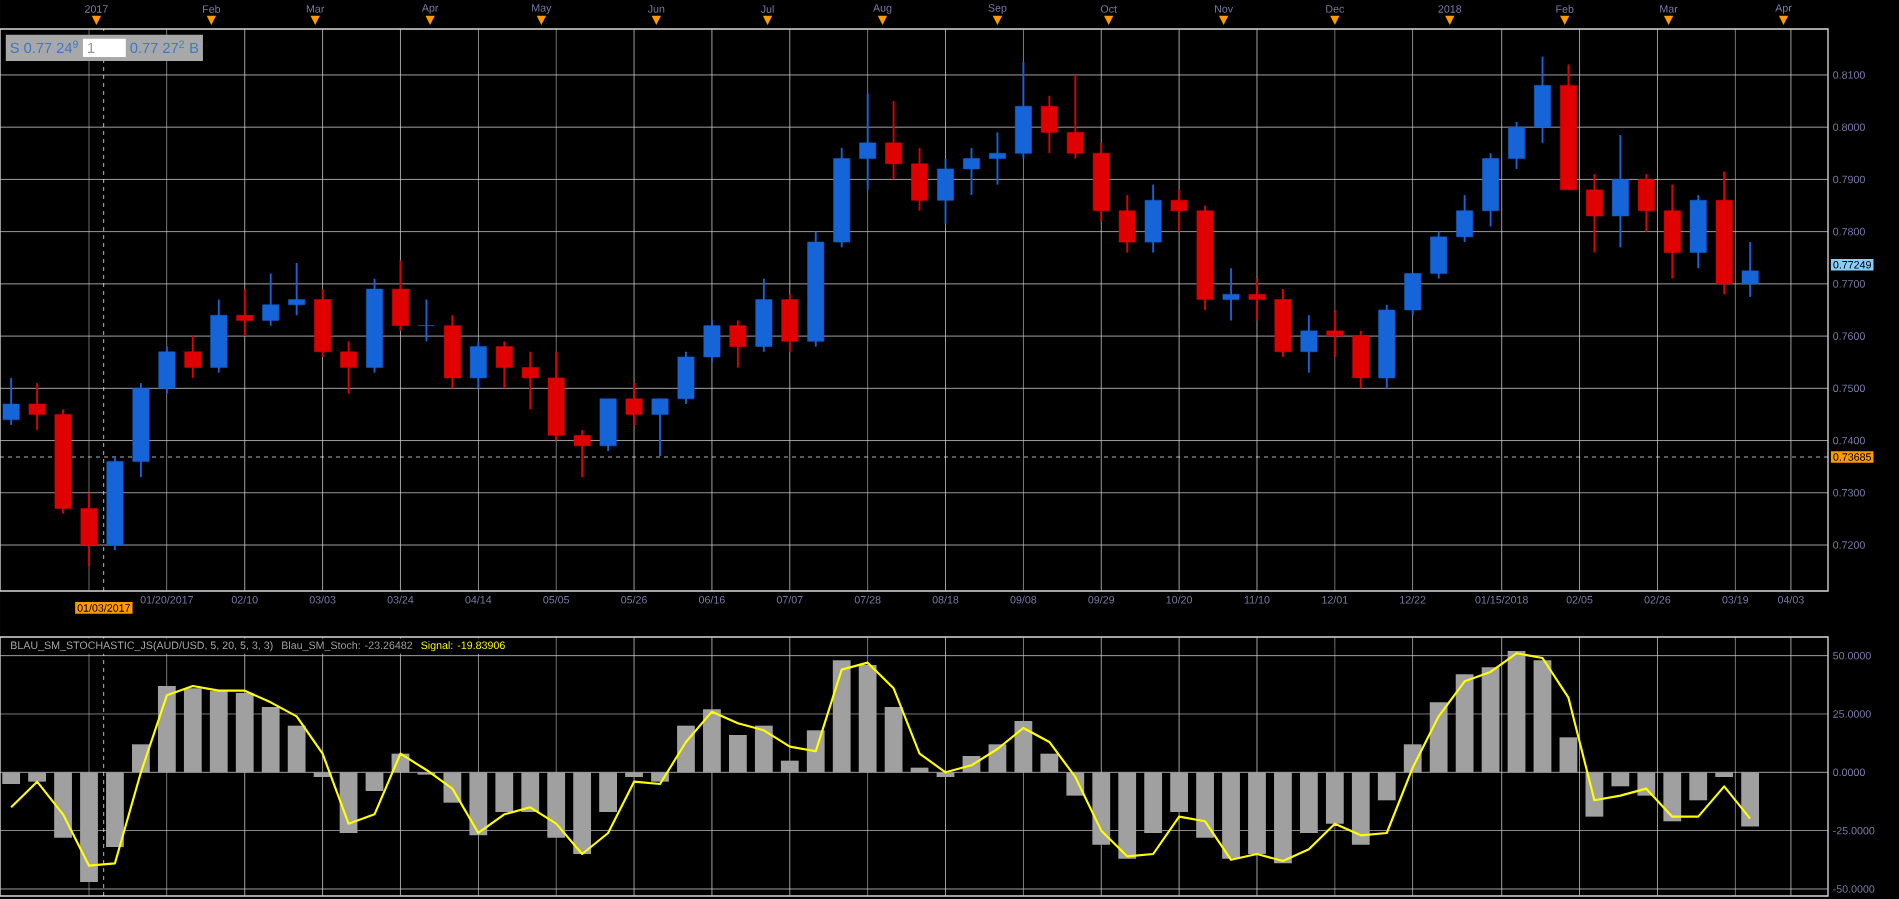  What do you see at coordinates (1854, 830) in the screenshot?
I see `y-tick-label: -25.0000` at bounding box center [1854, 830].